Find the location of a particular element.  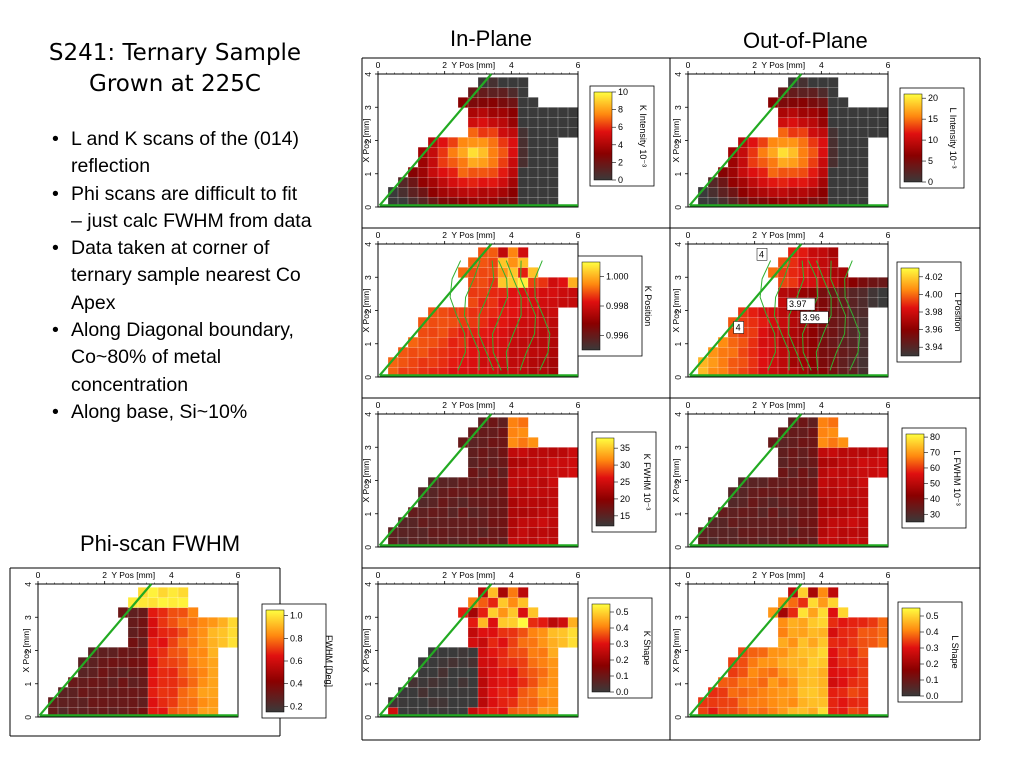

x-tick-label: 6 is located at coordinates (888, 65).